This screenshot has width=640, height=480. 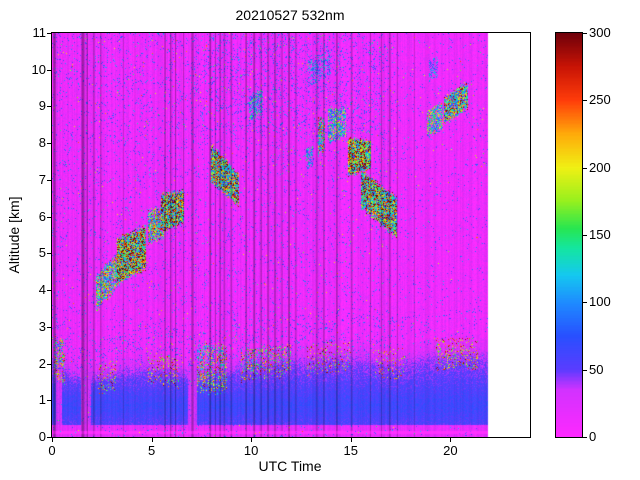 What do you see at coordinates (600, 100) in the screenshot?
I see `colorbar-tick-label: 250` at bounding box center [600, 100].